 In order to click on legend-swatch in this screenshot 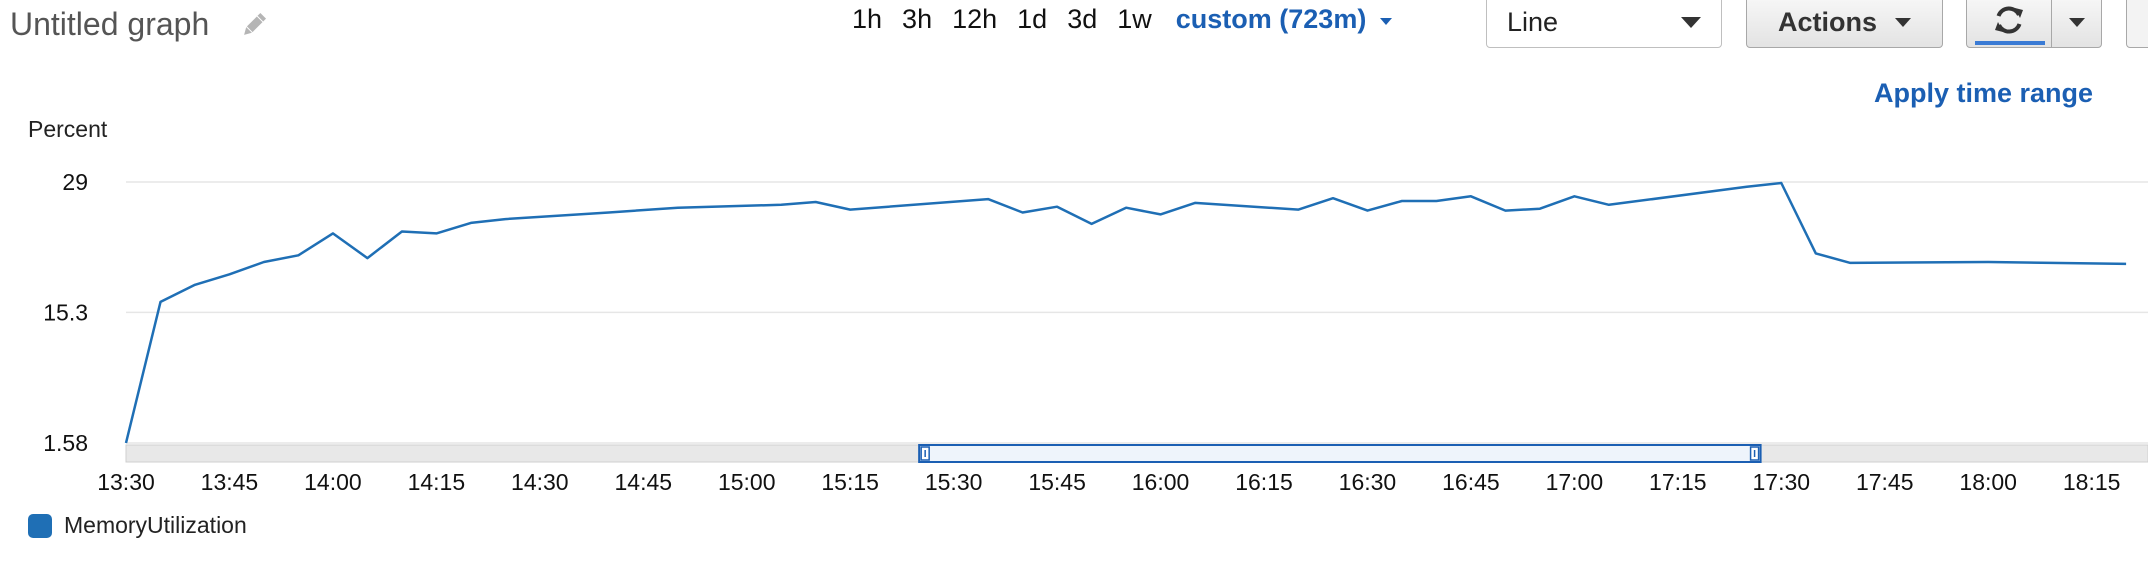, I will do `click(40, 525)`.